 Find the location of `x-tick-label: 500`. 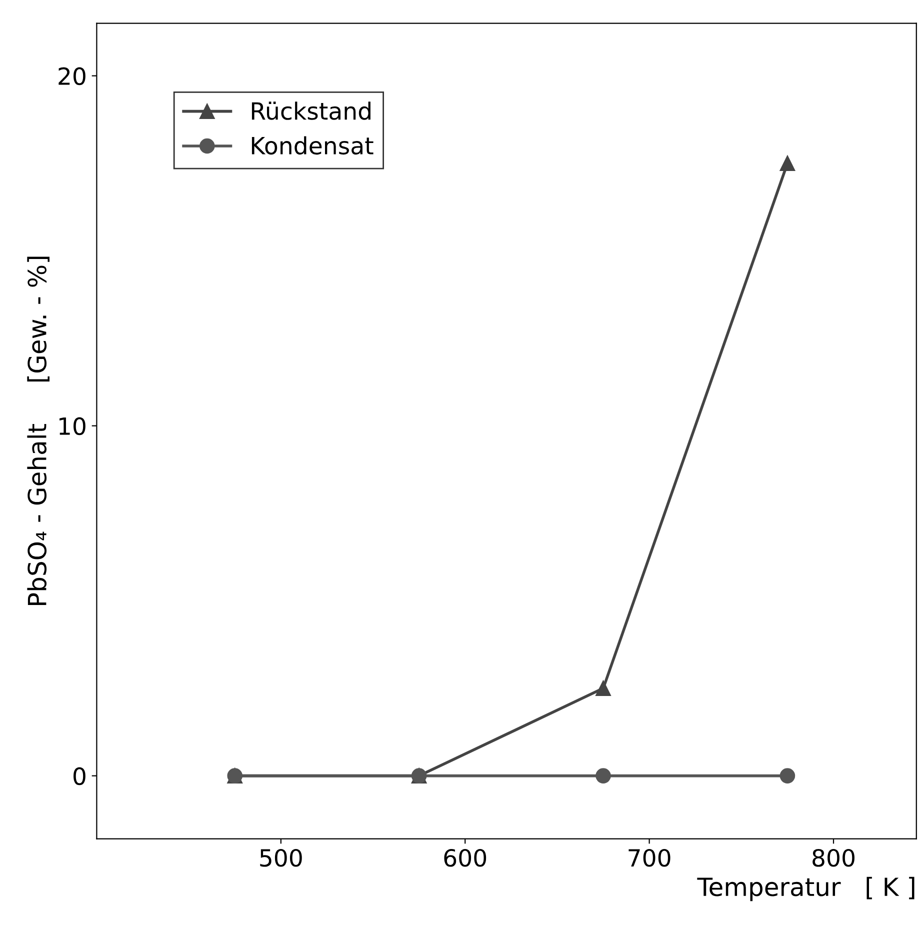

x-tick-label: 500 is located at coordinates (281, 857).